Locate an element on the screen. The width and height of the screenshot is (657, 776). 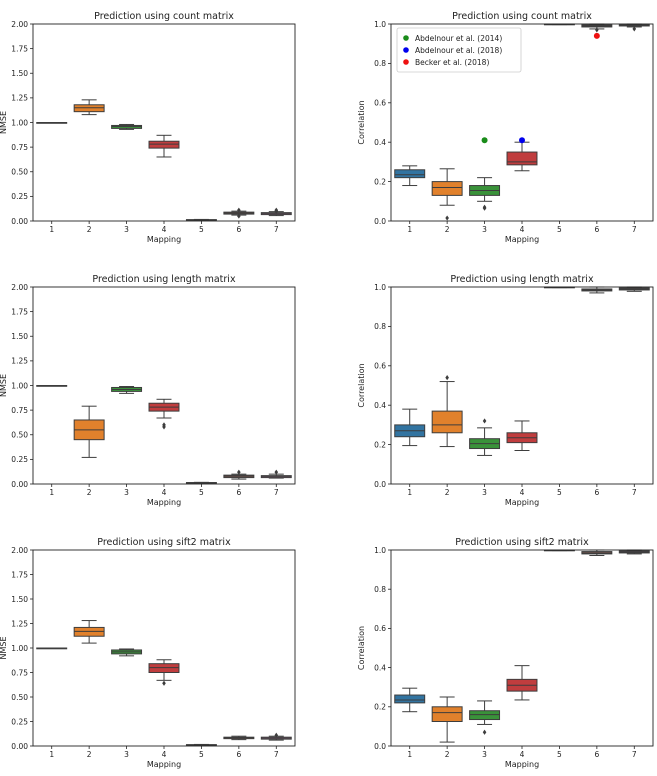
y-tick-label: 0.25 is located at coordinates (19, 459).